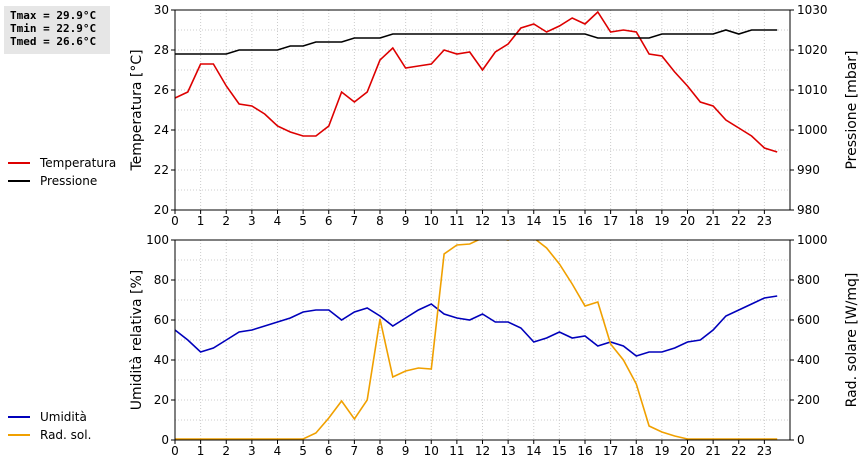  I want to click on legend-bottom: Umidità Rad. sol., so click(49, 426).